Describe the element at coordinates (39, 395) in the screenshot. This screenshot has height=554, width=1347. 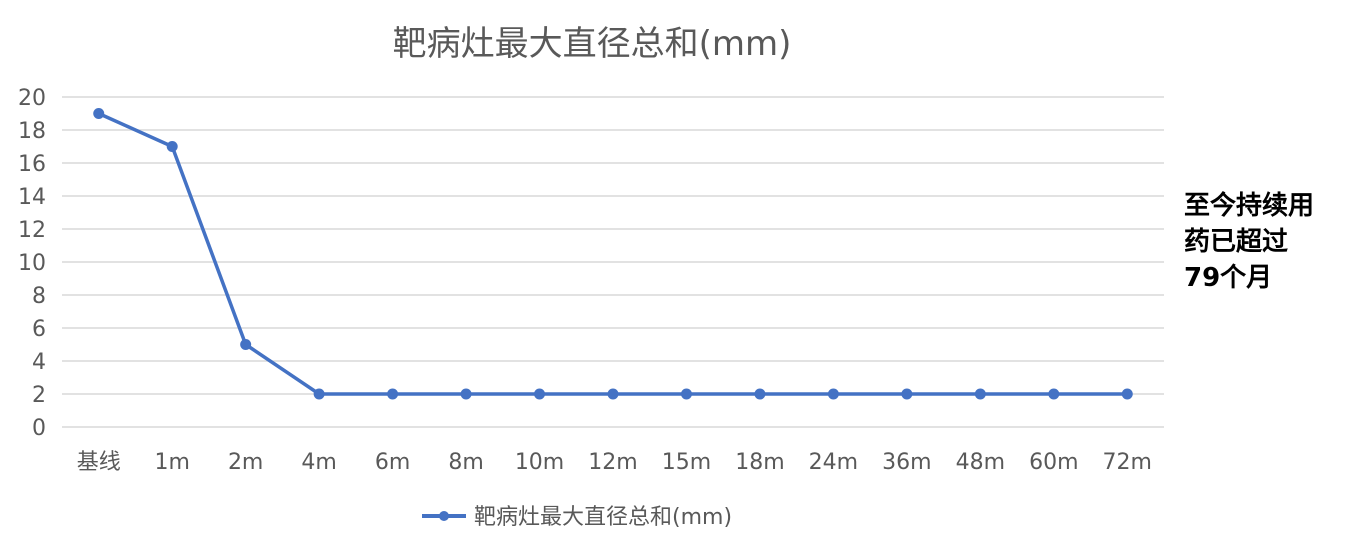
I see `y-tick-label: 2` at that location.